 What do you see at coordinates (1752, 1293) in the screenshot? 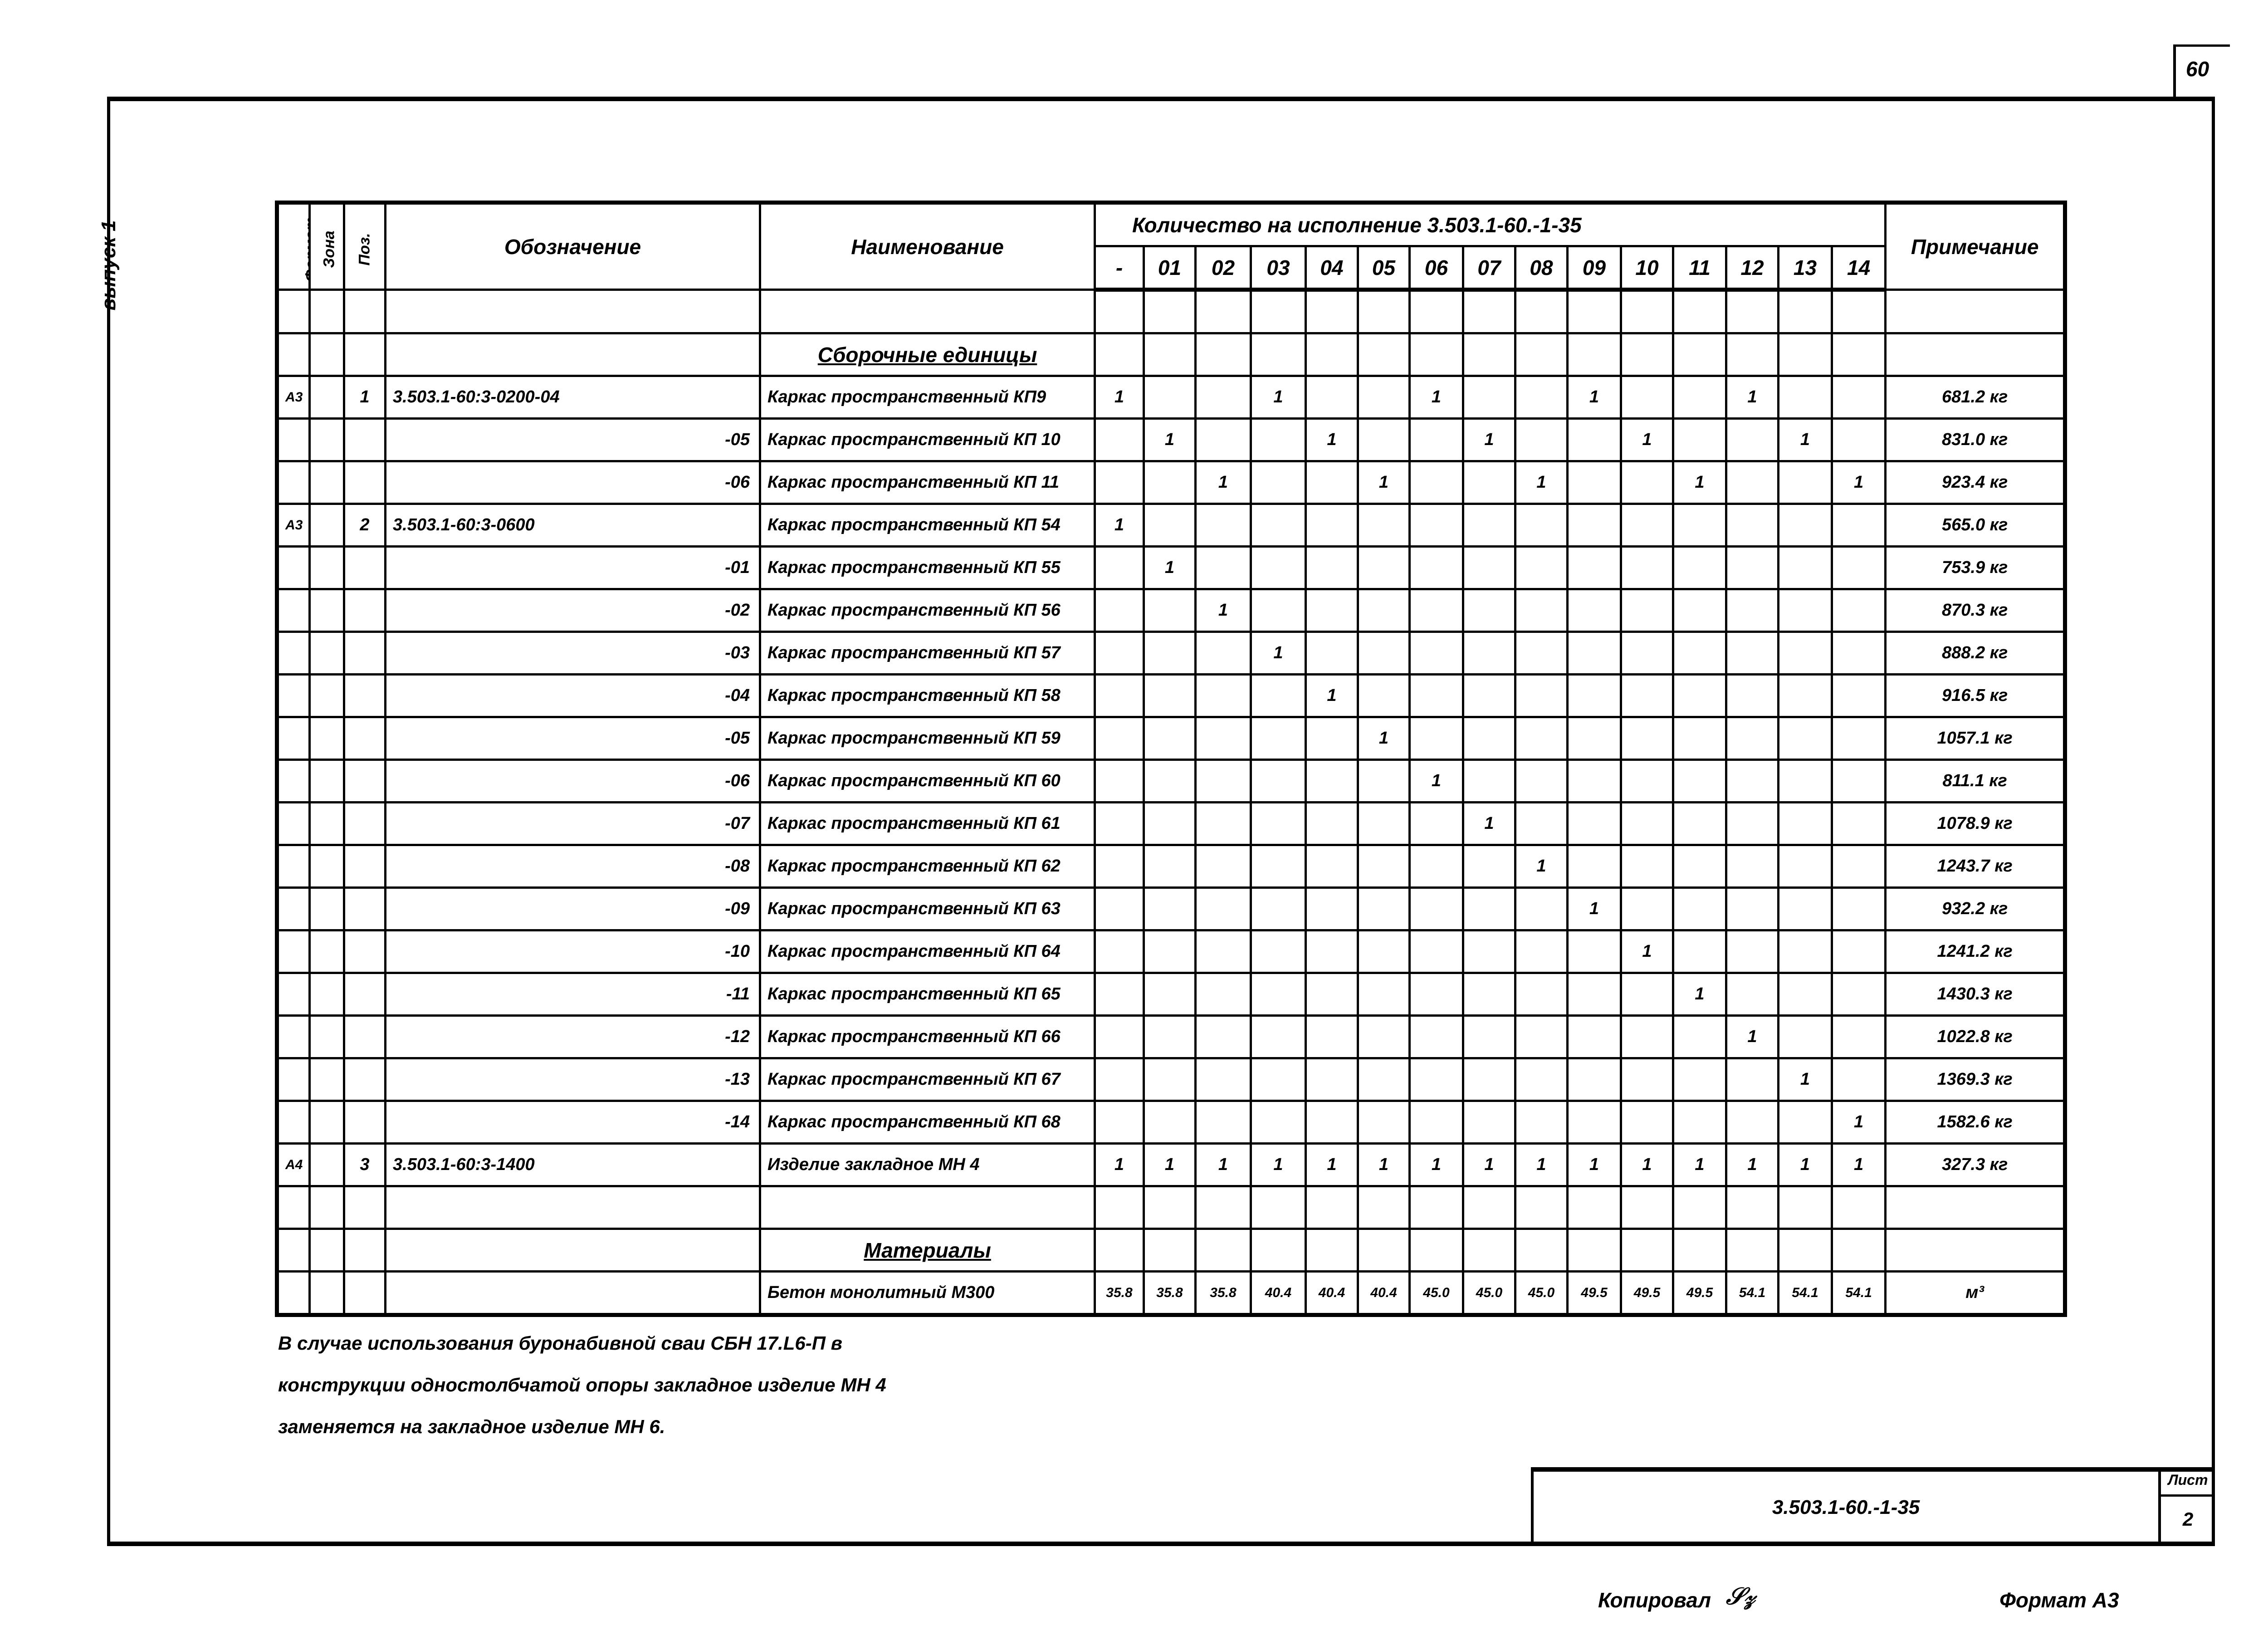
I see `qty-cell: 54.1` at bounding box center [1752, 1293].